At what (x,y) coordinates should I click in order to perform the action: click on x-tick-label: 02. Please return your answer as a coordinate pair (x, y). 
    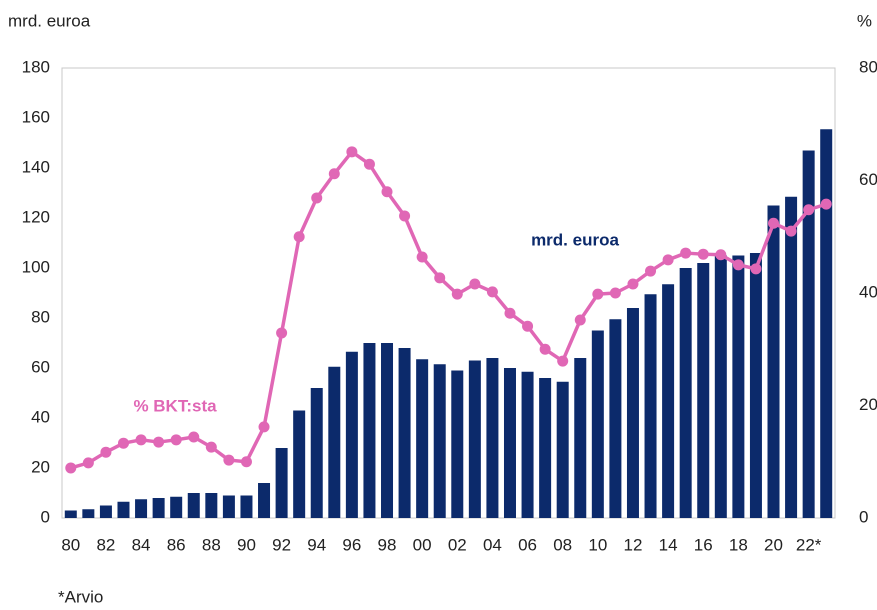
    Looking at the image, I should click on (457, 544).